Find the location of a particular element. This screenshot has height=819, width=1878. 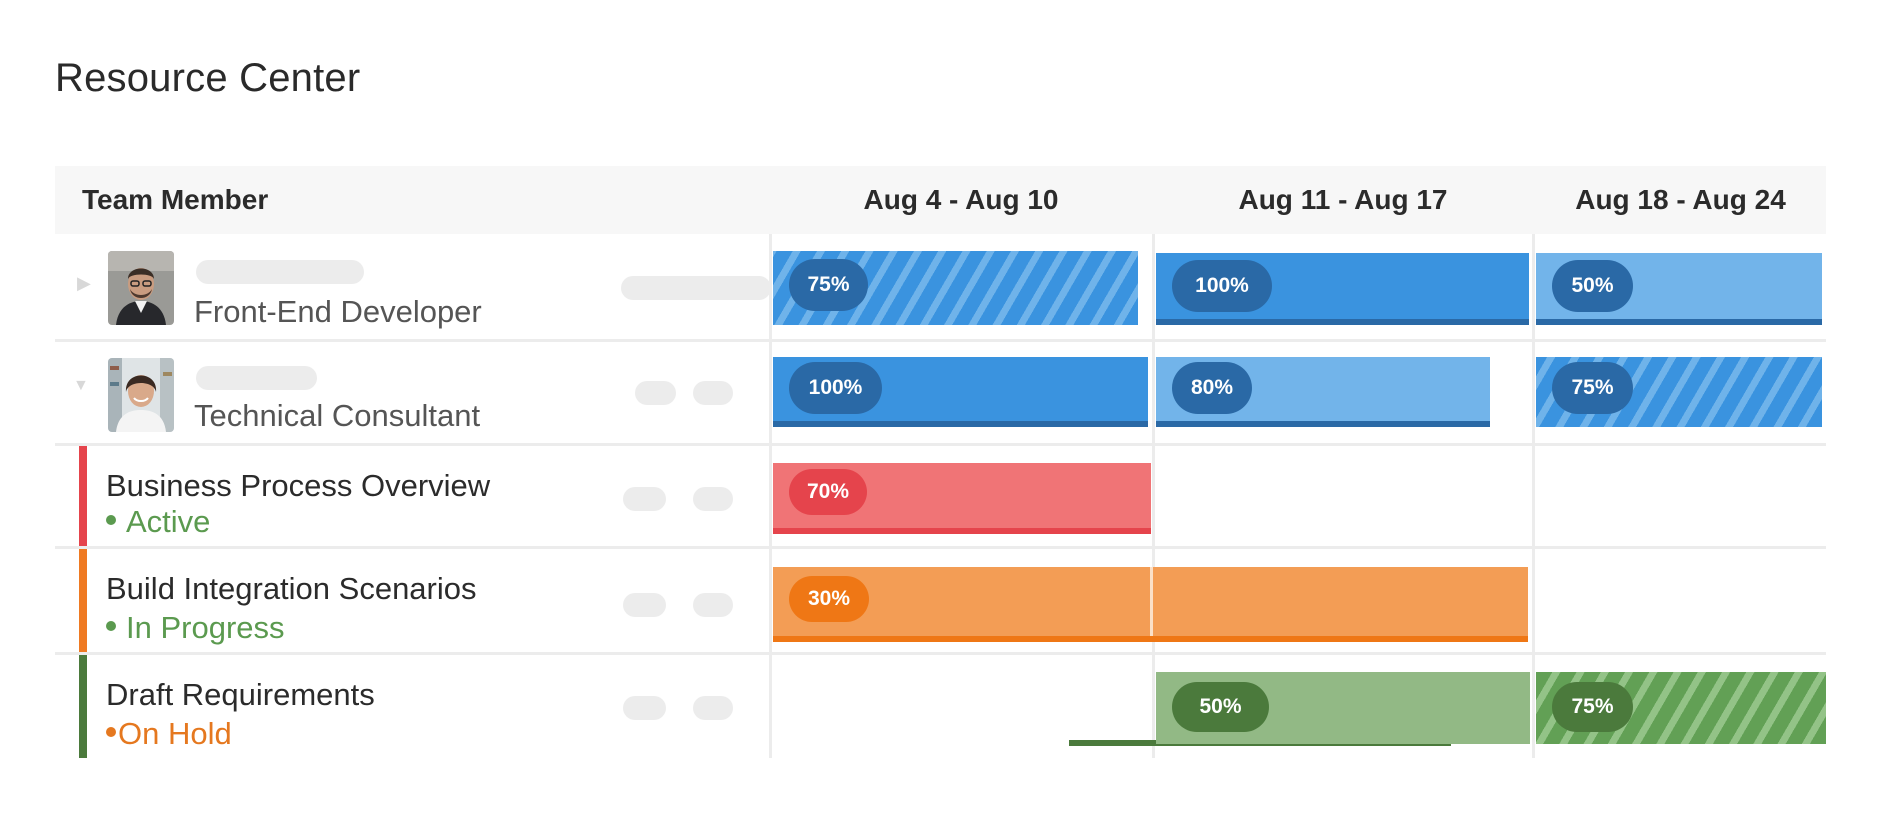

week-header-2: Aug 11 - Aug 17 is located at coordinates (1343, 199).